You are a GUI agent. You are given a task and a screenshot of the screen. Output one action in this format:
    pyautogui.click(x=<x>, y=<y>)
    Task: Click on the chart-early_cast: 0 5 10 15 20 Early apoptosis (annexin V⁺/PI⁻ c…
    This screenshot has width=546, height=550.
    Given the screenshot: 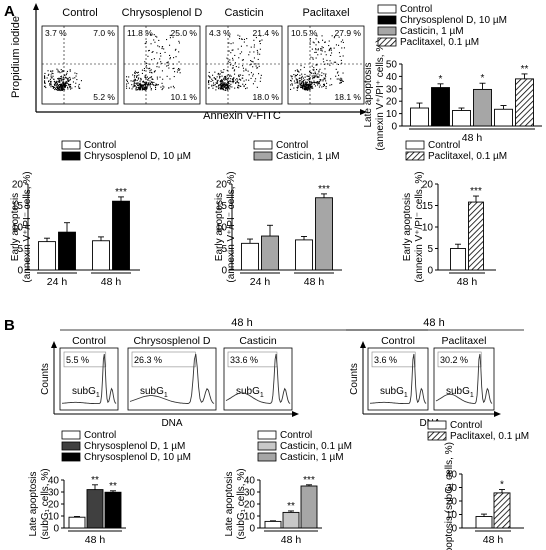 What is the action you would take?
    pyautogui.click(x=278, y=229)
    